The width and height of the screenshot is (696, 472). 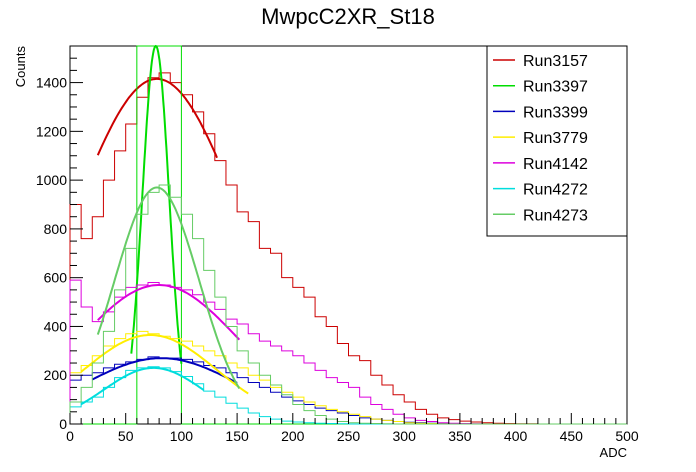 I want to click on fit-curve-run3399, so click(x=164, y=370).